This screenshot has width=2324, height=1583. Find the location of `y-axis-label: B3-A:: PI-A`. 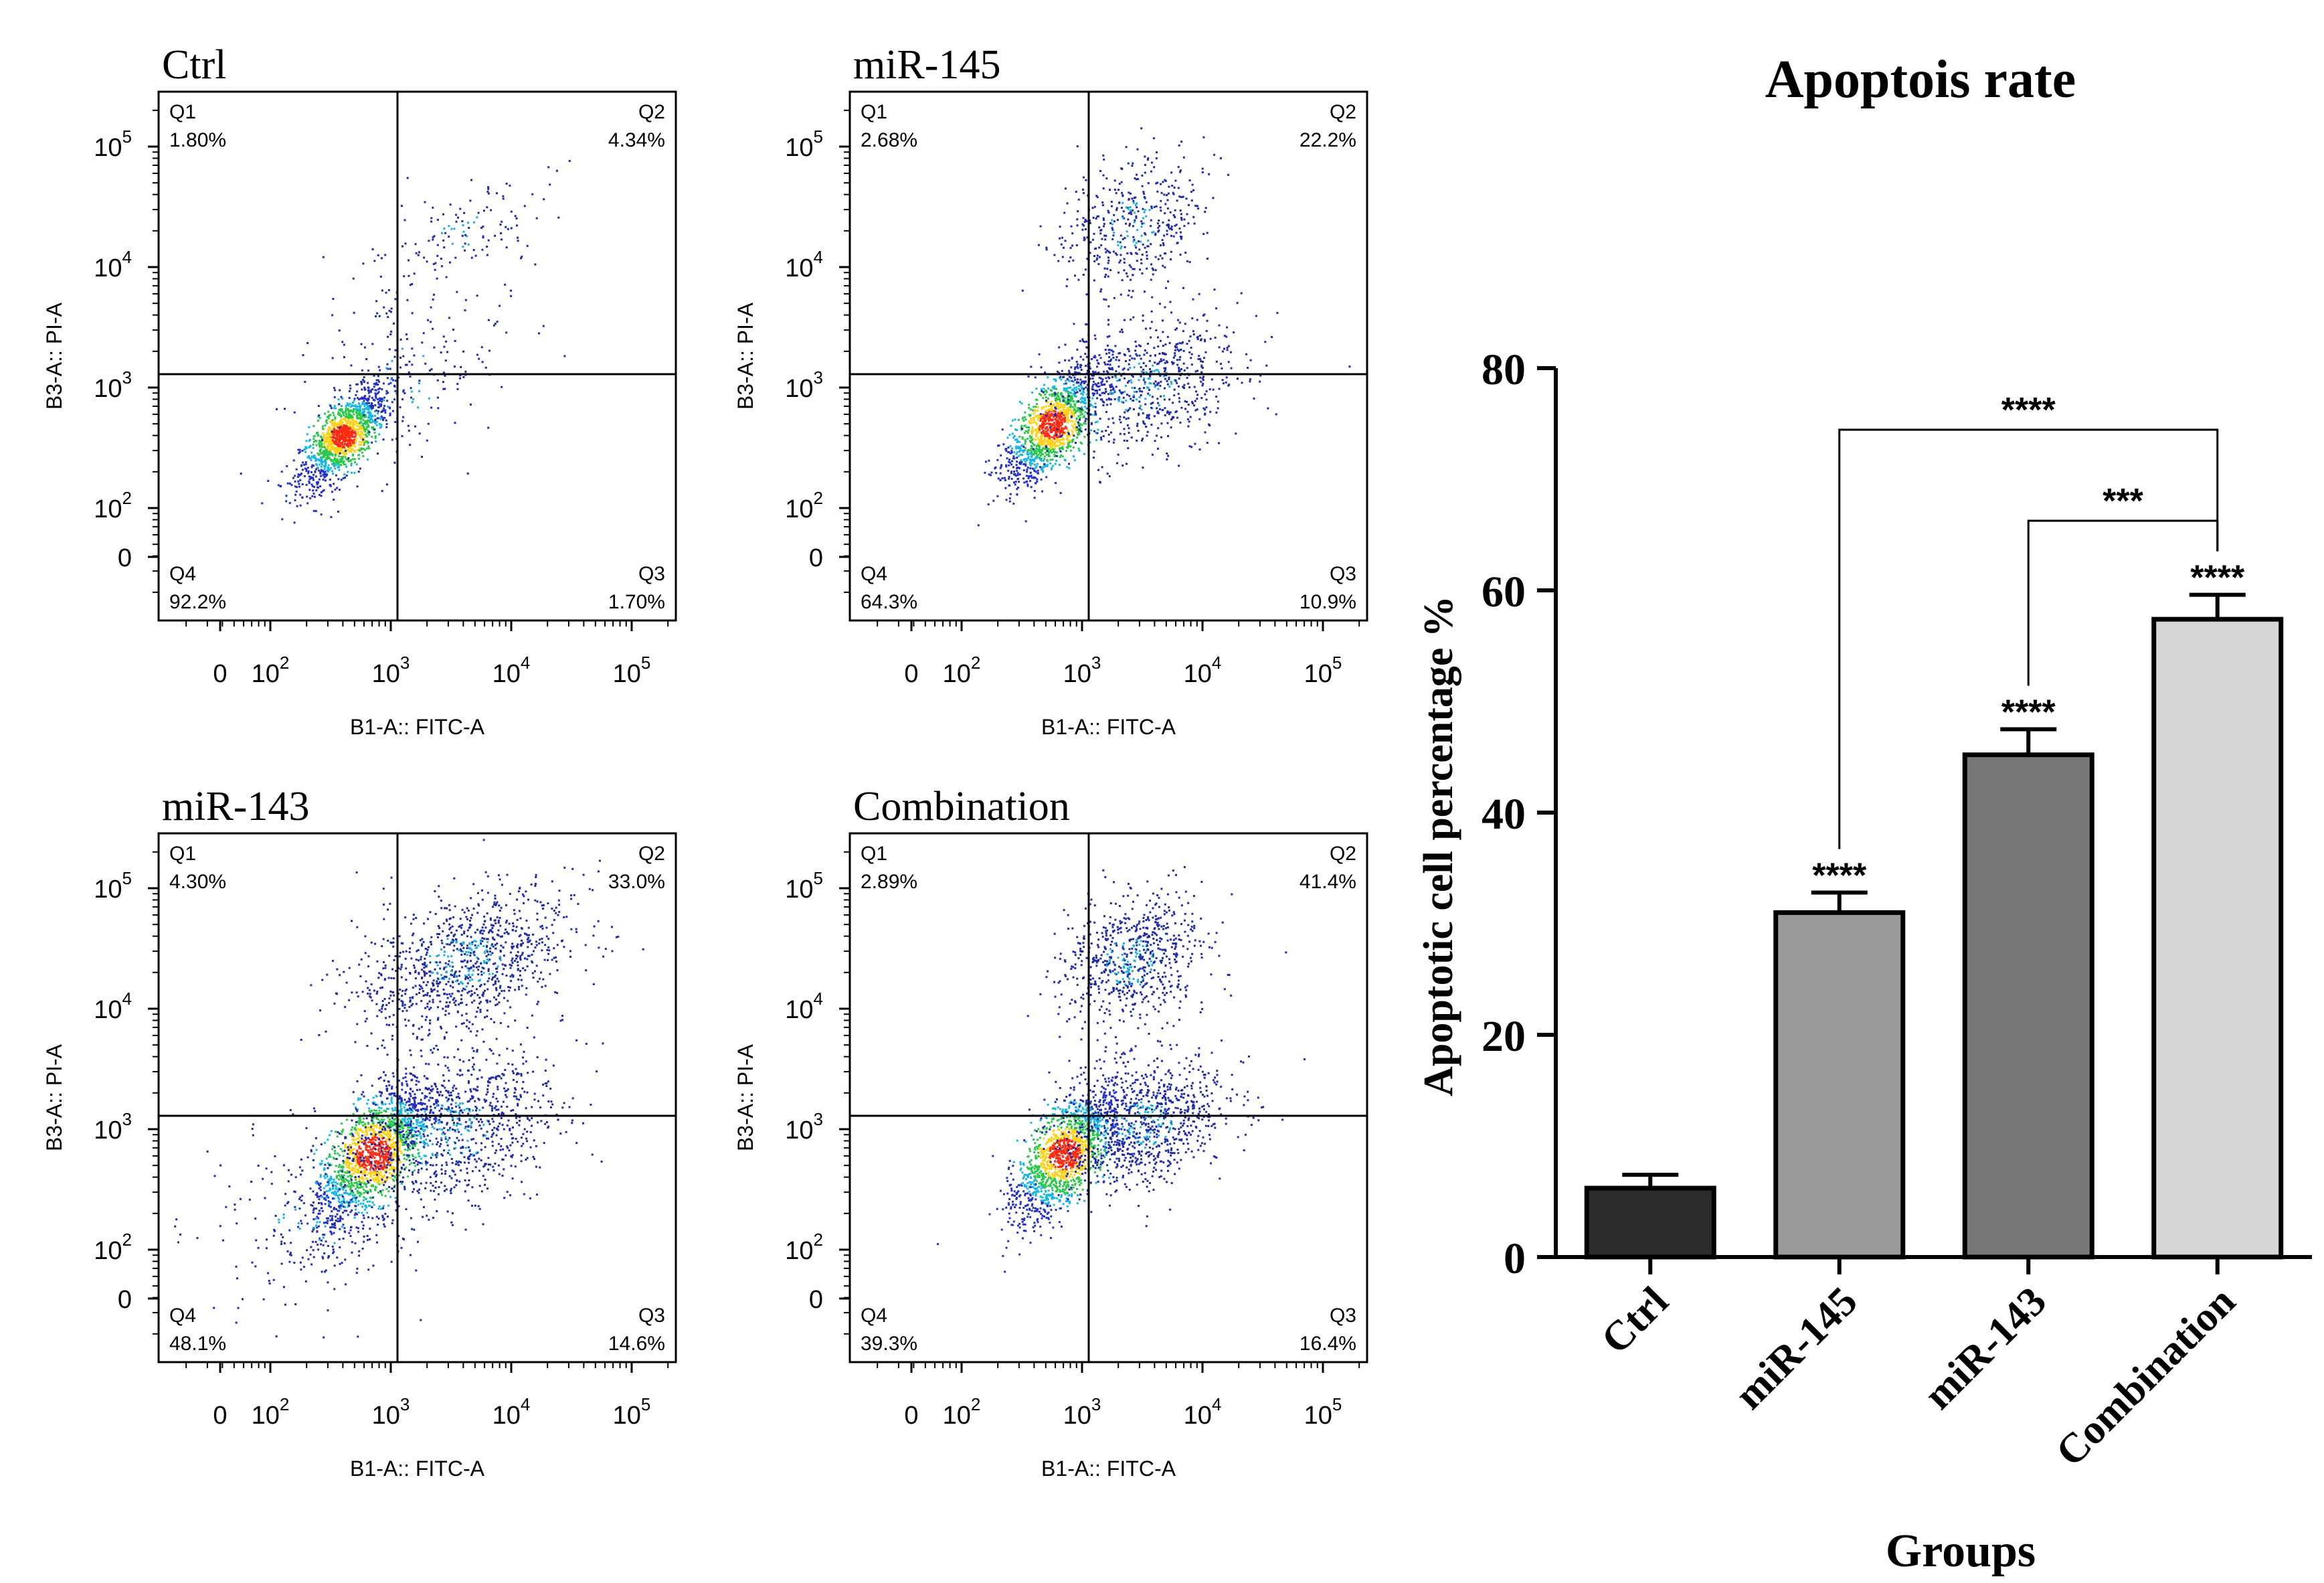

y-axis-label: B3-A:: PI-A is located at coordinates (54, 356).